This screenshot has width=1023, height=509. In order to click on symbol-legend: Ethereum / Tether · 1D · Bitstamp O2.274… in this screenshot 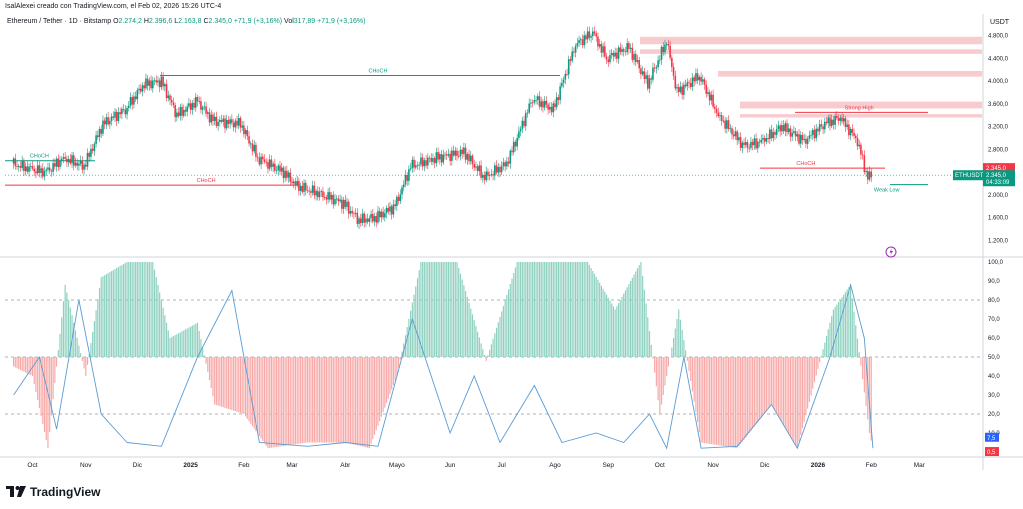, I will do `click(186, 21)`.